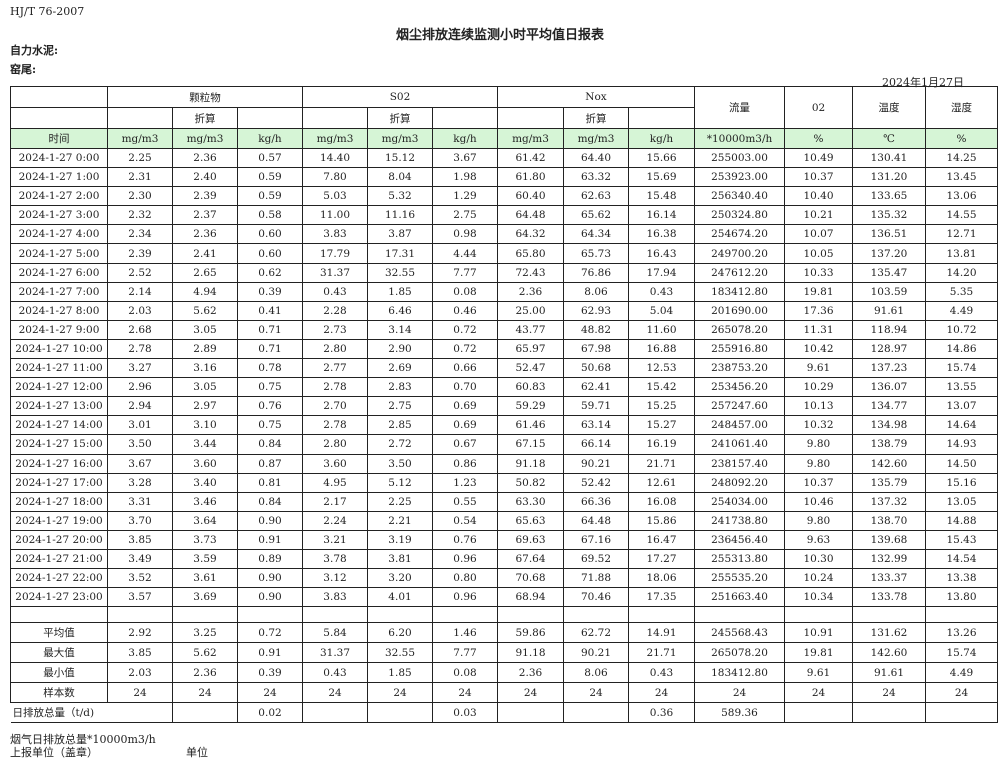  Describe the element at coordinates (205, 349) in the screenshot. I see `cell: 2.89` at that location.